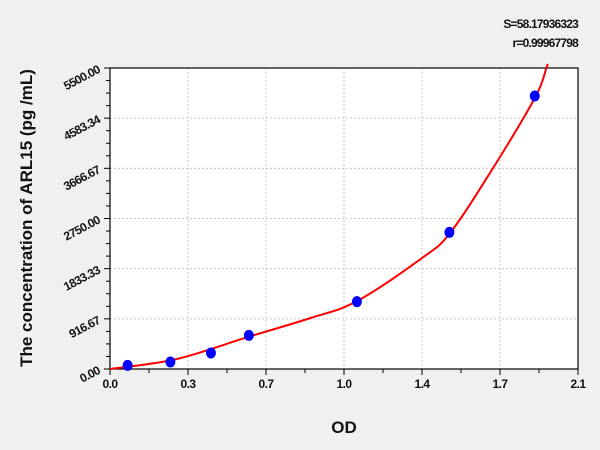  Describe the element at coordinates (26, 218) in the screenshot. I see `y-axis-label: The concentration of ARL15 (pg /mL)` at that location.